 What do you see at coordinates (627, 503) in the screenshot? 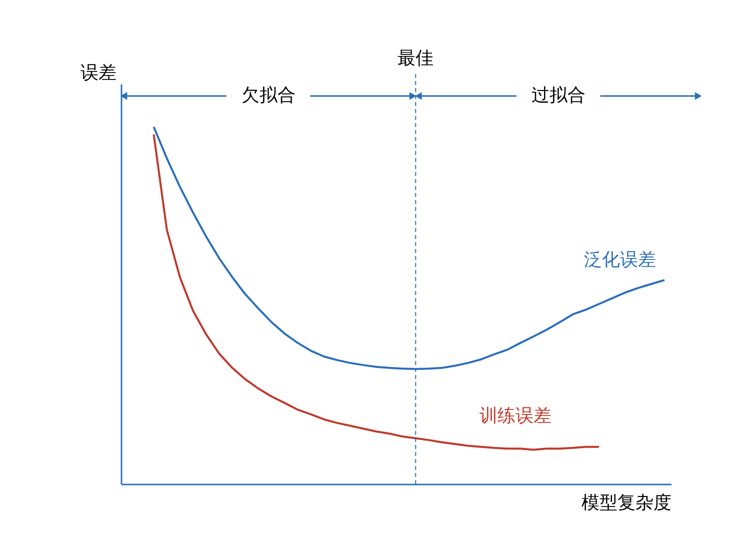
I see `x-axis-title: 模型复杂度` at bounding box center [627, 503].